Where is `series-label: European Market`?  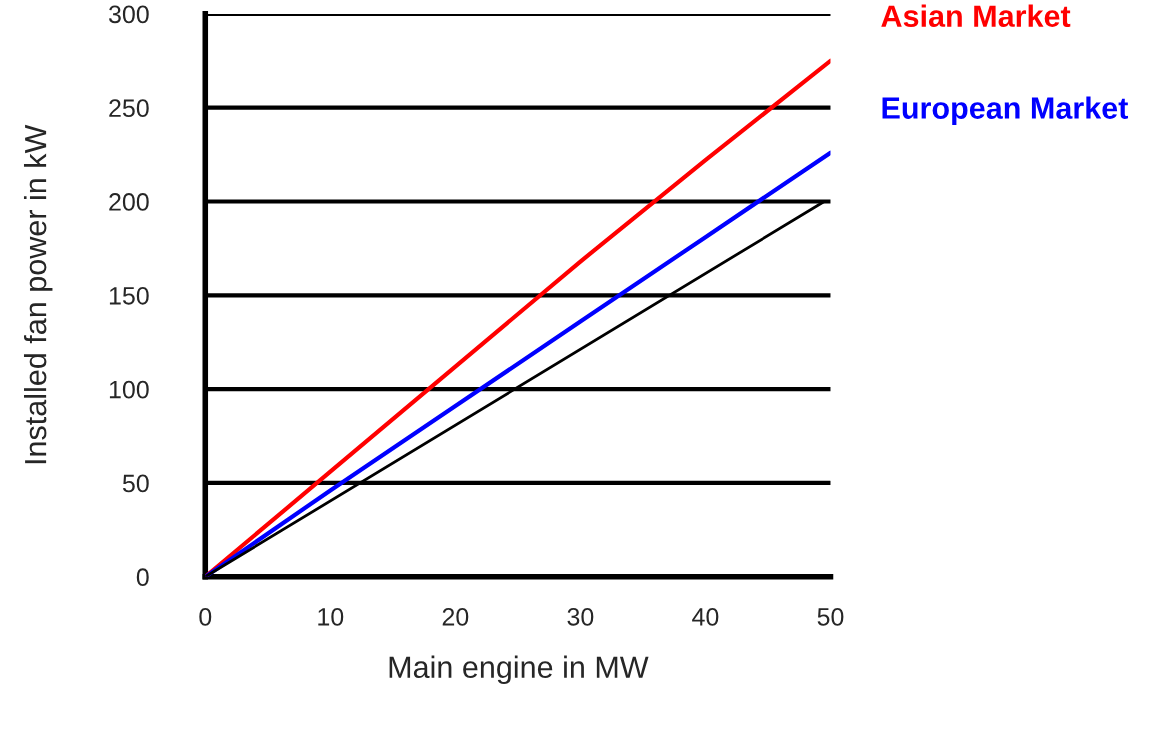
series-label: European Market is located at coordinates (1005, 110).